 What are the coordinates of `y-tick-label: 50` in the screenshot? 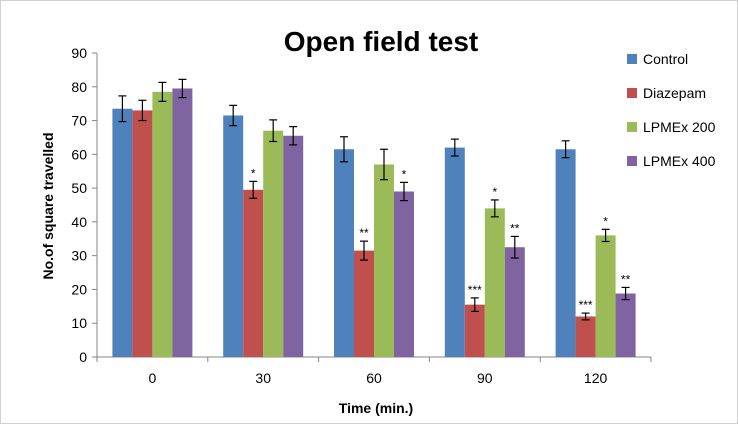 It's located at (79, 188).